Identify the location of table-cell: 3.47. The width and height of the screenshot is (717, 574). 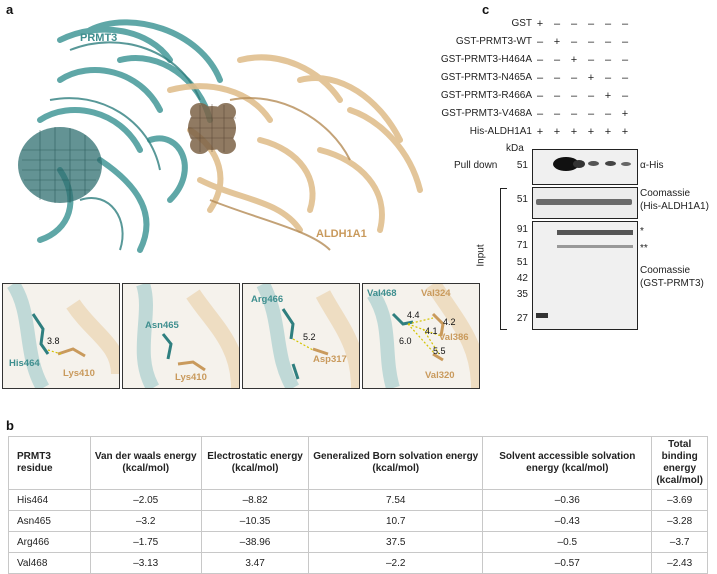
(255, 563).